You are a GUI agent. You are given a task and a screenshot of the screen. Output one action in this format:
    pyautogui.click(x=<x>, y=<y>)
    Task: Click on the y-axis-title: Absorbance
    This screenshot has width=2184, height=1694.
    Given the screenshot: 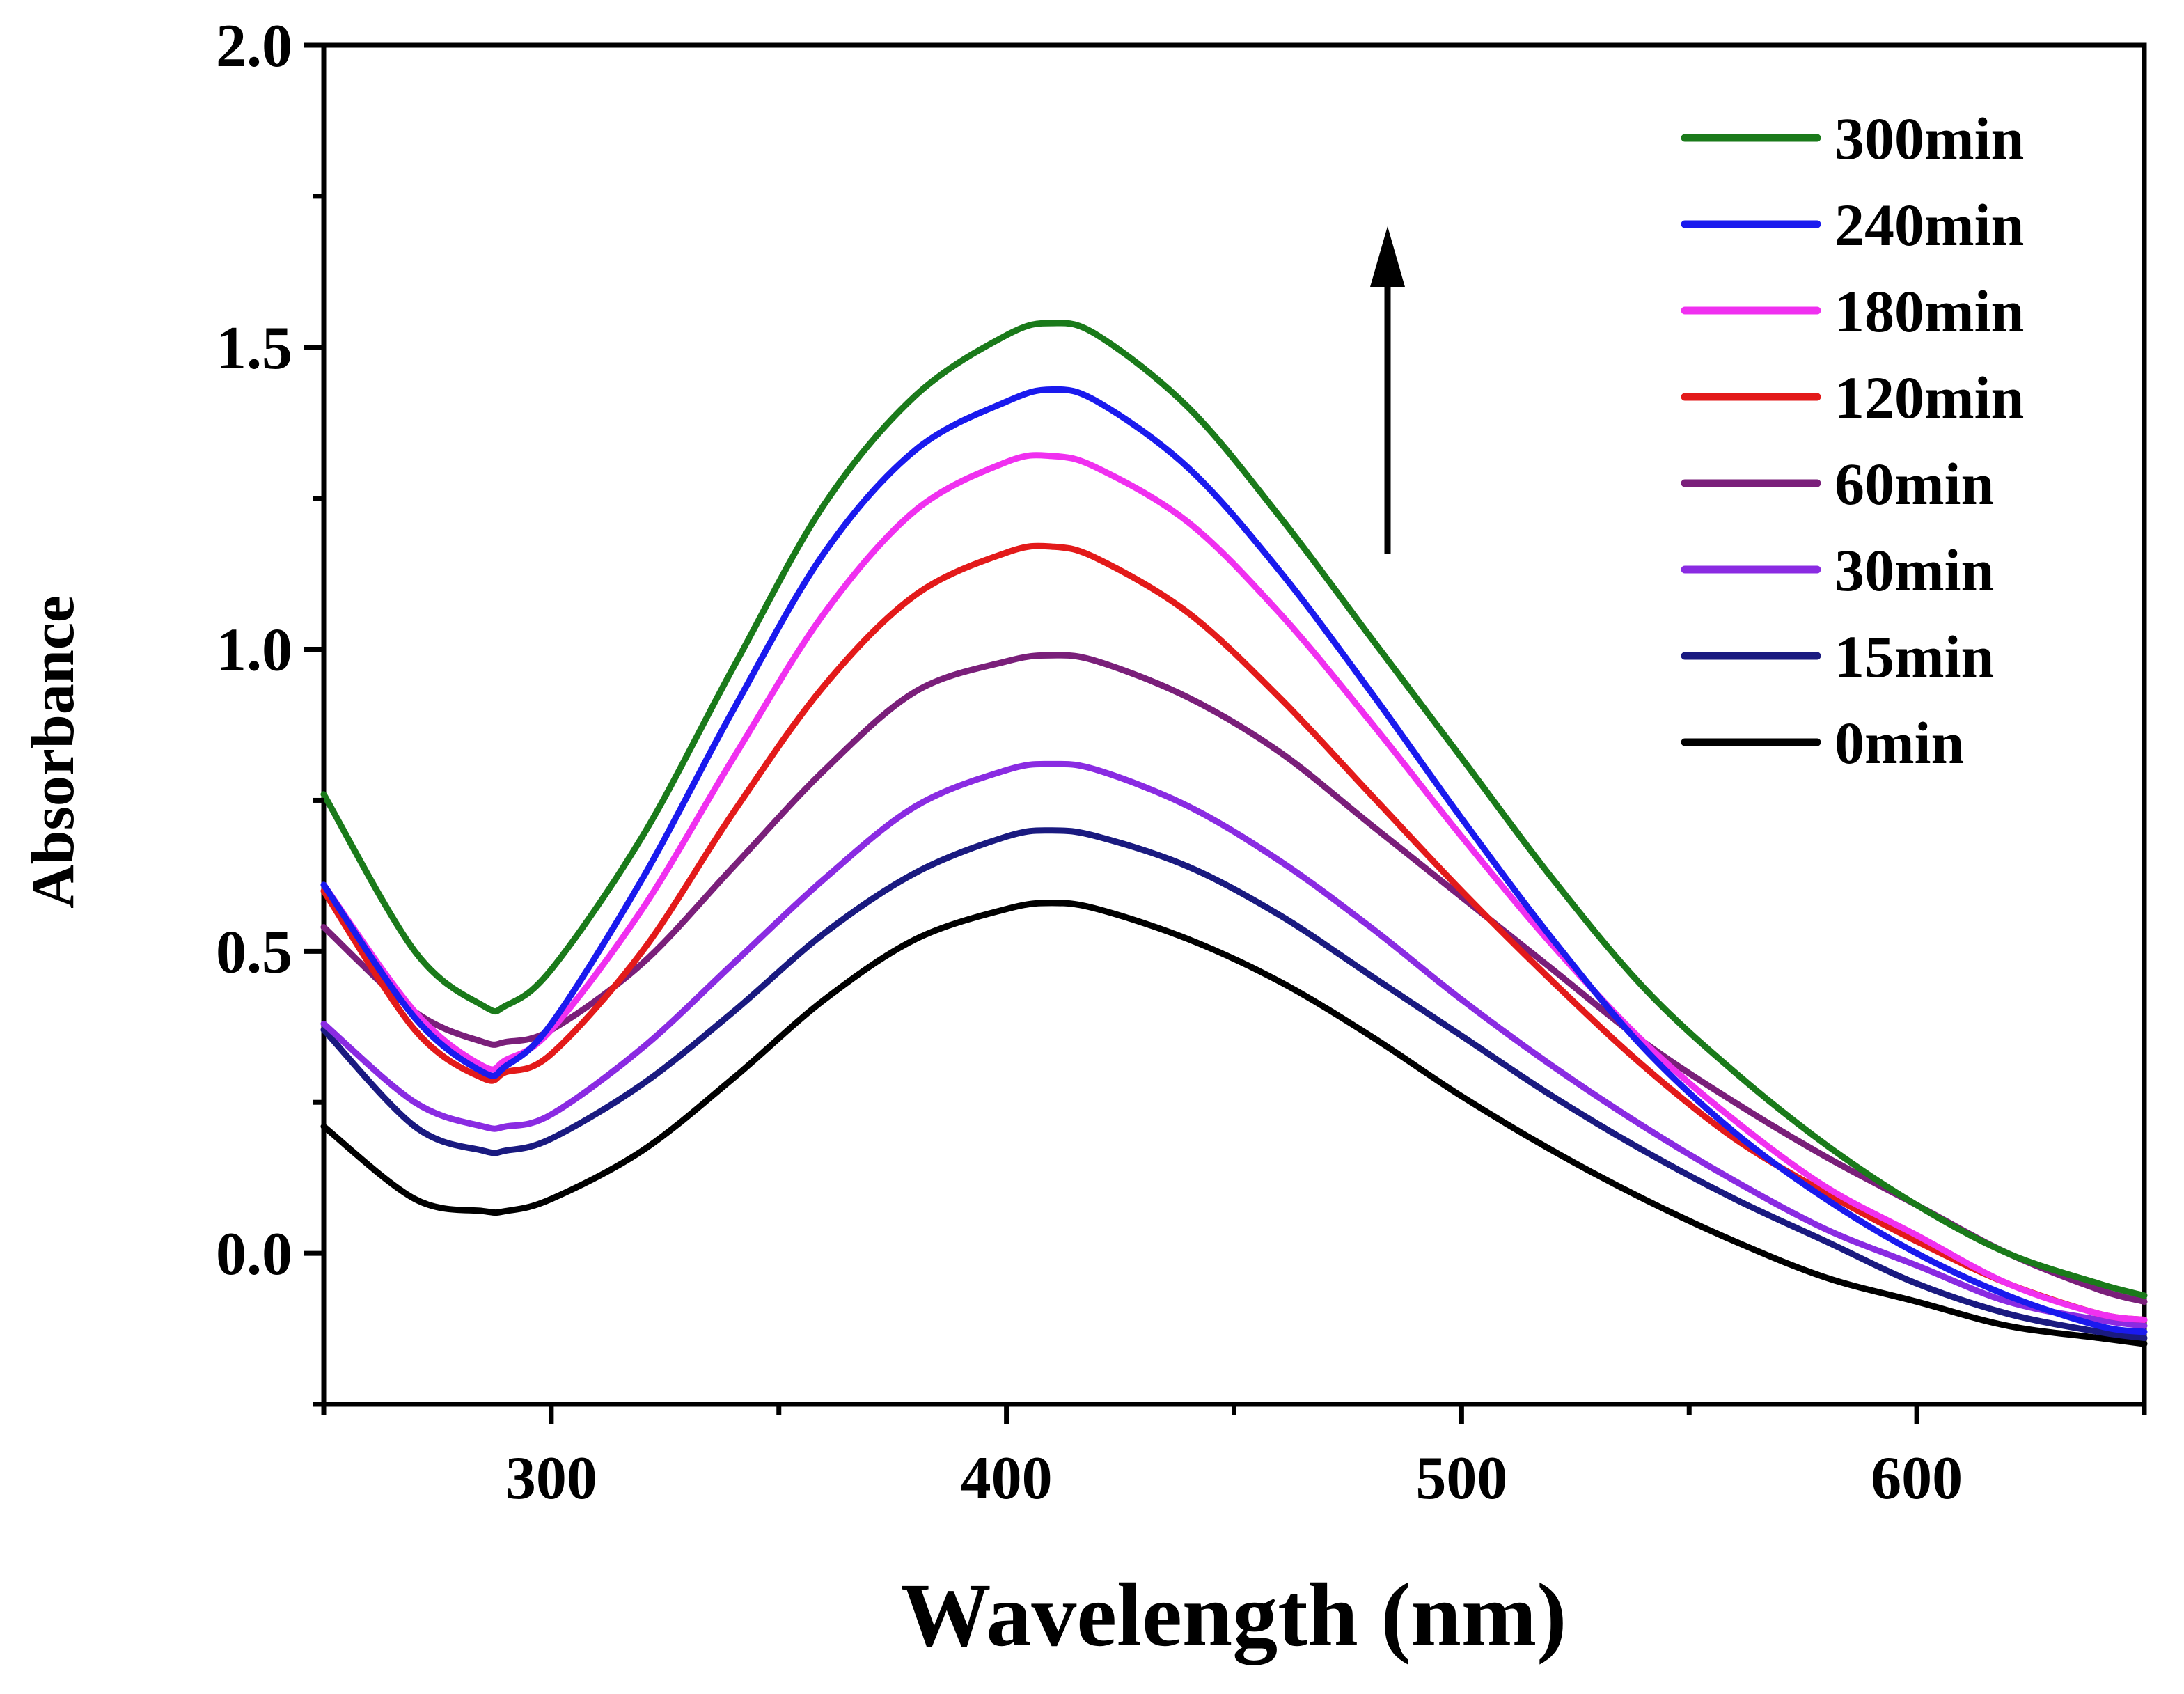 What is the action you would take?
    pyautogui.click(x=53, y=752)
    